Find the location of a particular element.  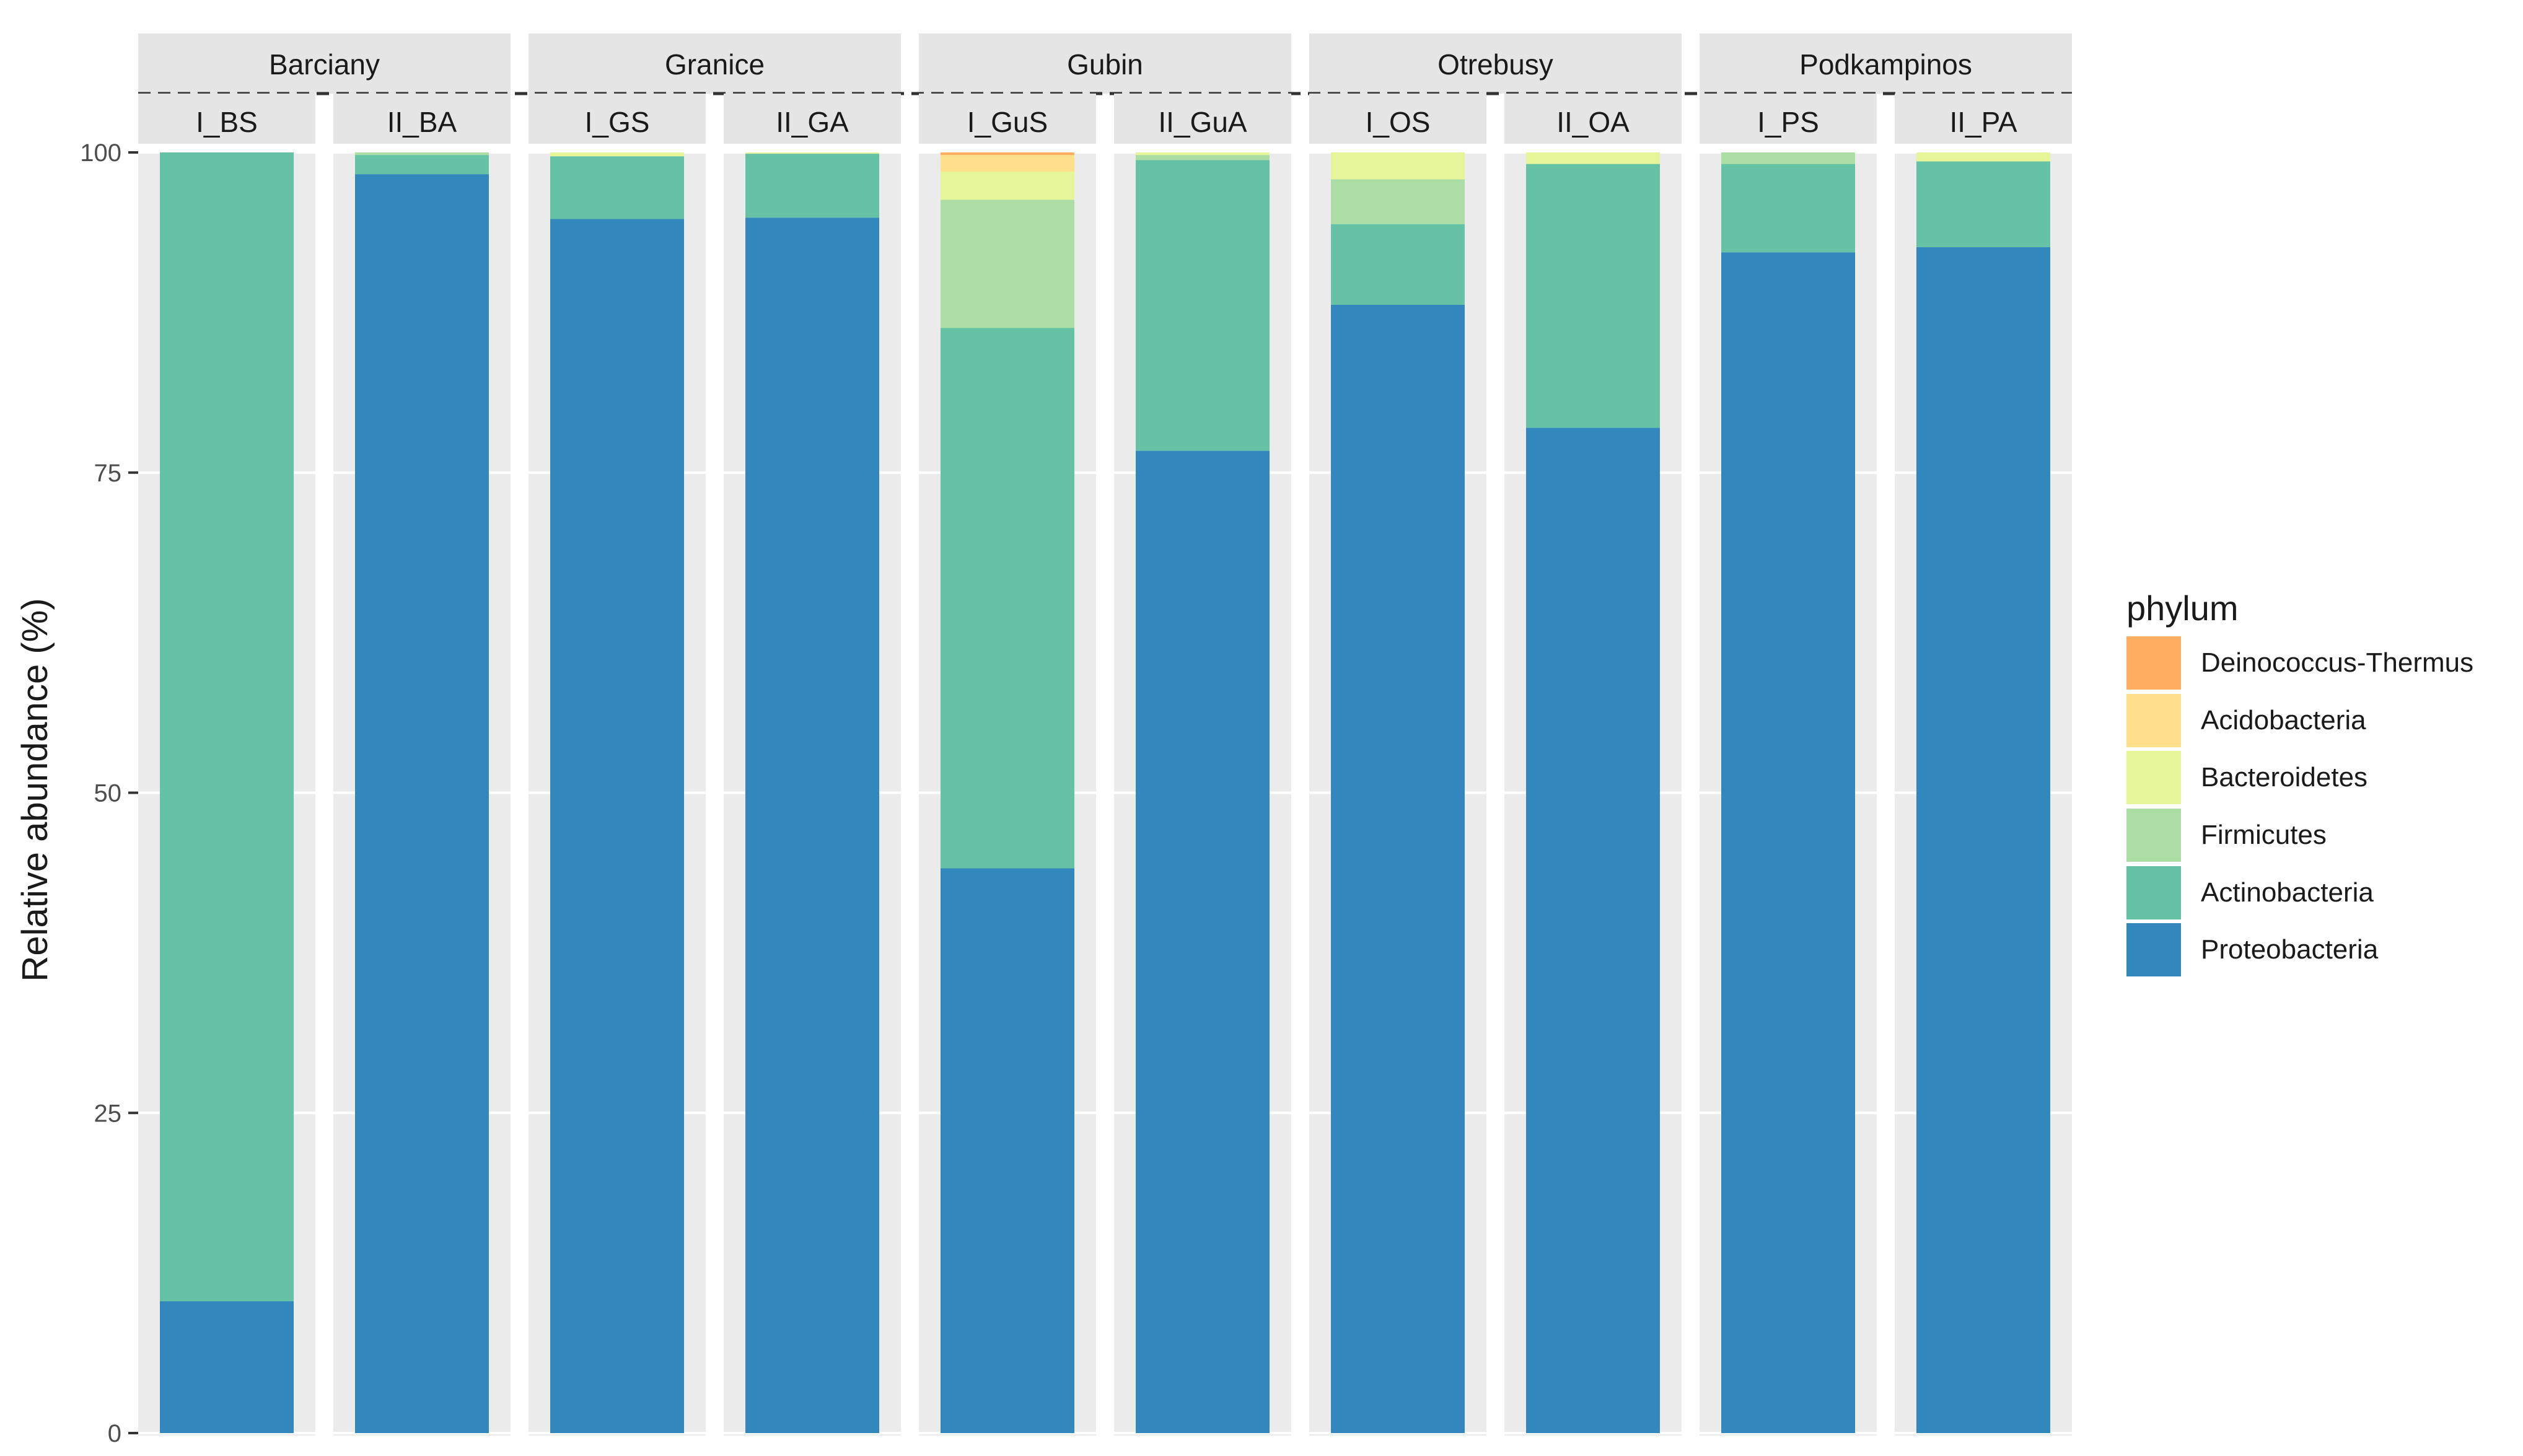

y-axis: 0 25 50 75 100 is located at coordinates (109, 793).